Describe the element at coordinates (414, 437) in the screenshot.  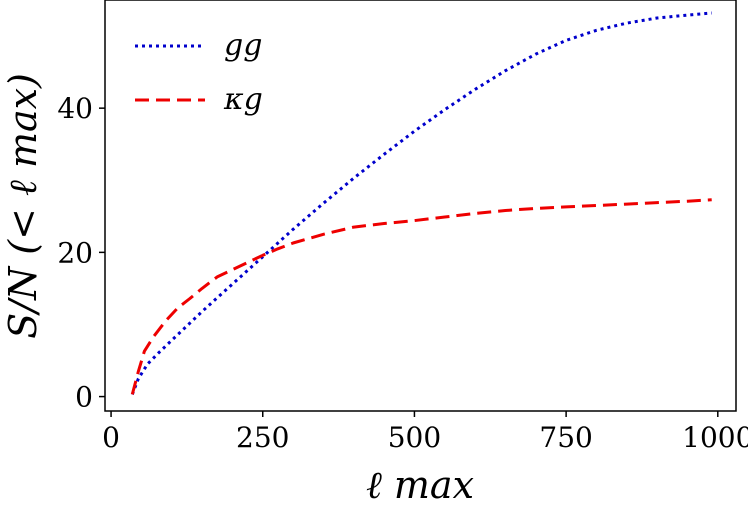
I see `x-tick-label: 500` at that location.